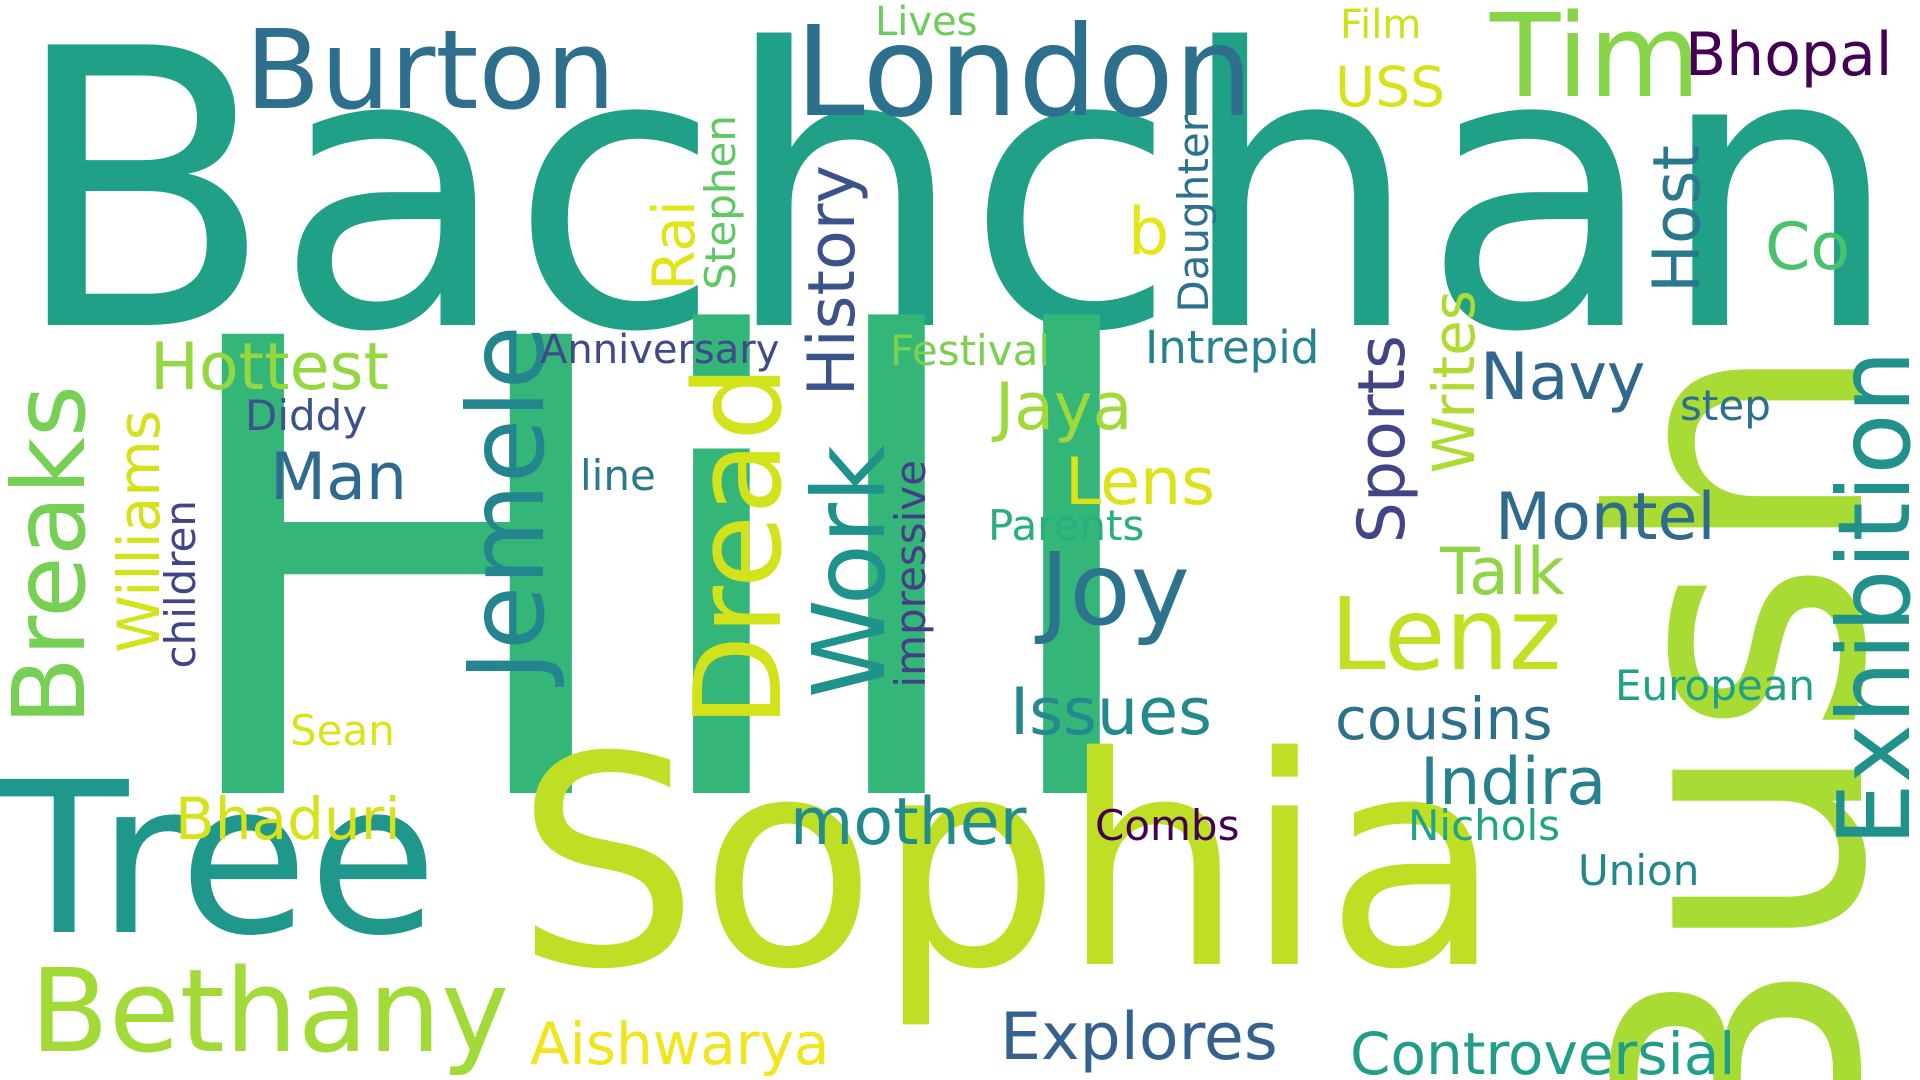  What do you see at coordinates (269, 367) in the screenshot?
I see `word-hottest: Hottest` at bounding box center [269, 367].